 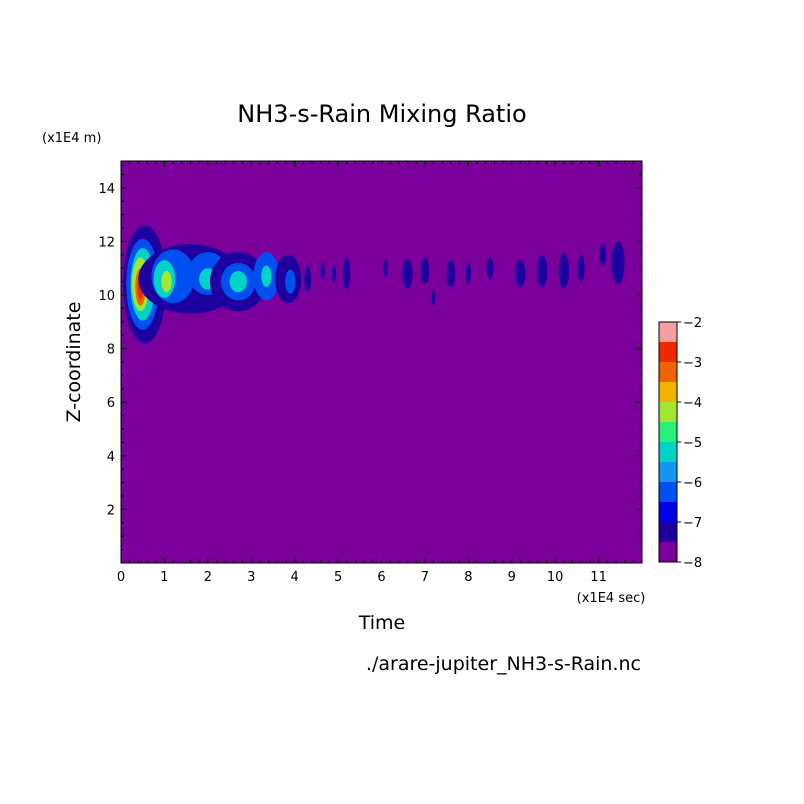 What do you see at coordinates (71, 138) in the screenshot?
I see `y-unit-label: (x1E4 m)` at bounding box center [71, 138].